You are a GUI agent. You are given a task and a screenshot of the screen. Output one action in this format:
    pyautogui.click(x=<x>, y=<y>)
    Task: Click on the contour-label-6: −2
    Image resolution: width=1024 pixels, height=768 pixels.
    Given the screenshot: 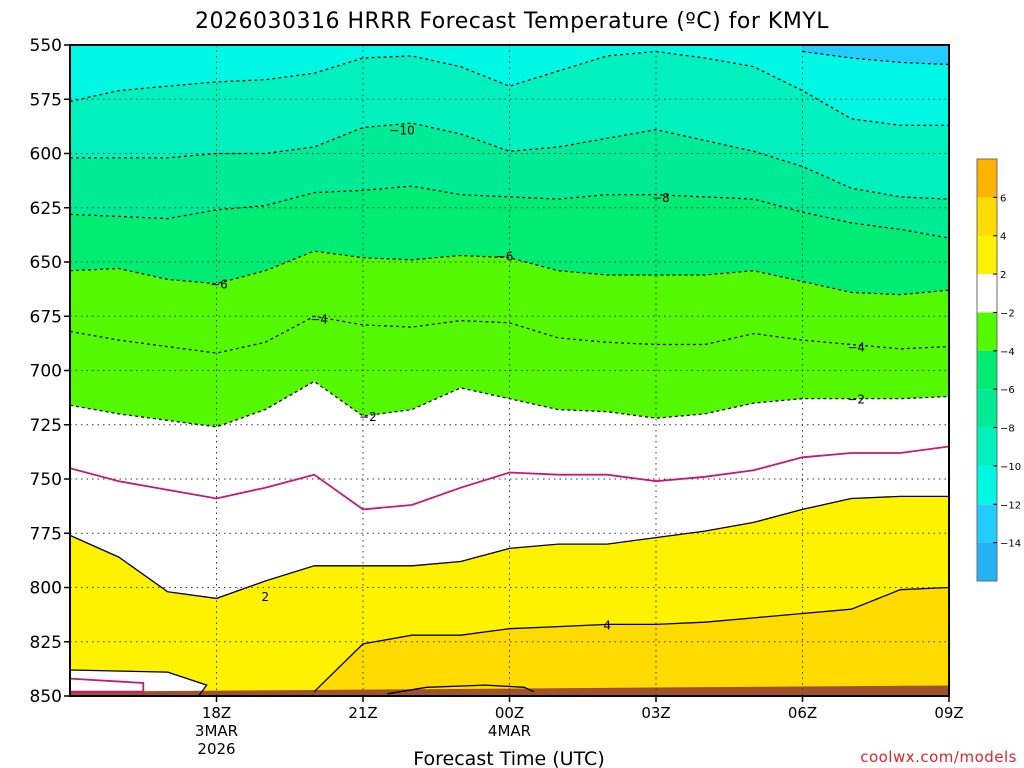 What is the action you would take?
    pyautogui.click(x=368, y=417)
    